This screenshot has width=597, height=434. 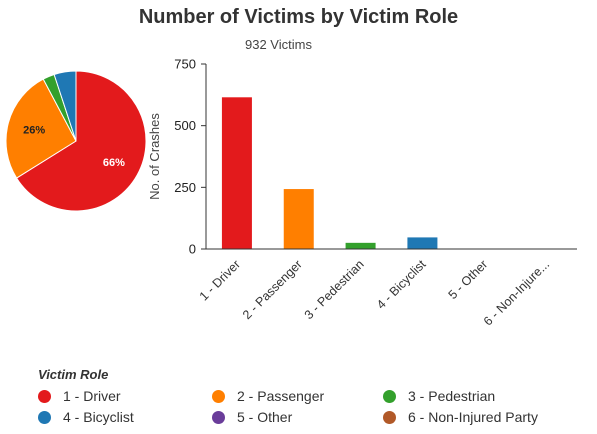 What do you see at coordinates (298, 17) in the screenshot?
I see `chart-title: Number of Victims by Victim Role` at bounding box center [298, 17].